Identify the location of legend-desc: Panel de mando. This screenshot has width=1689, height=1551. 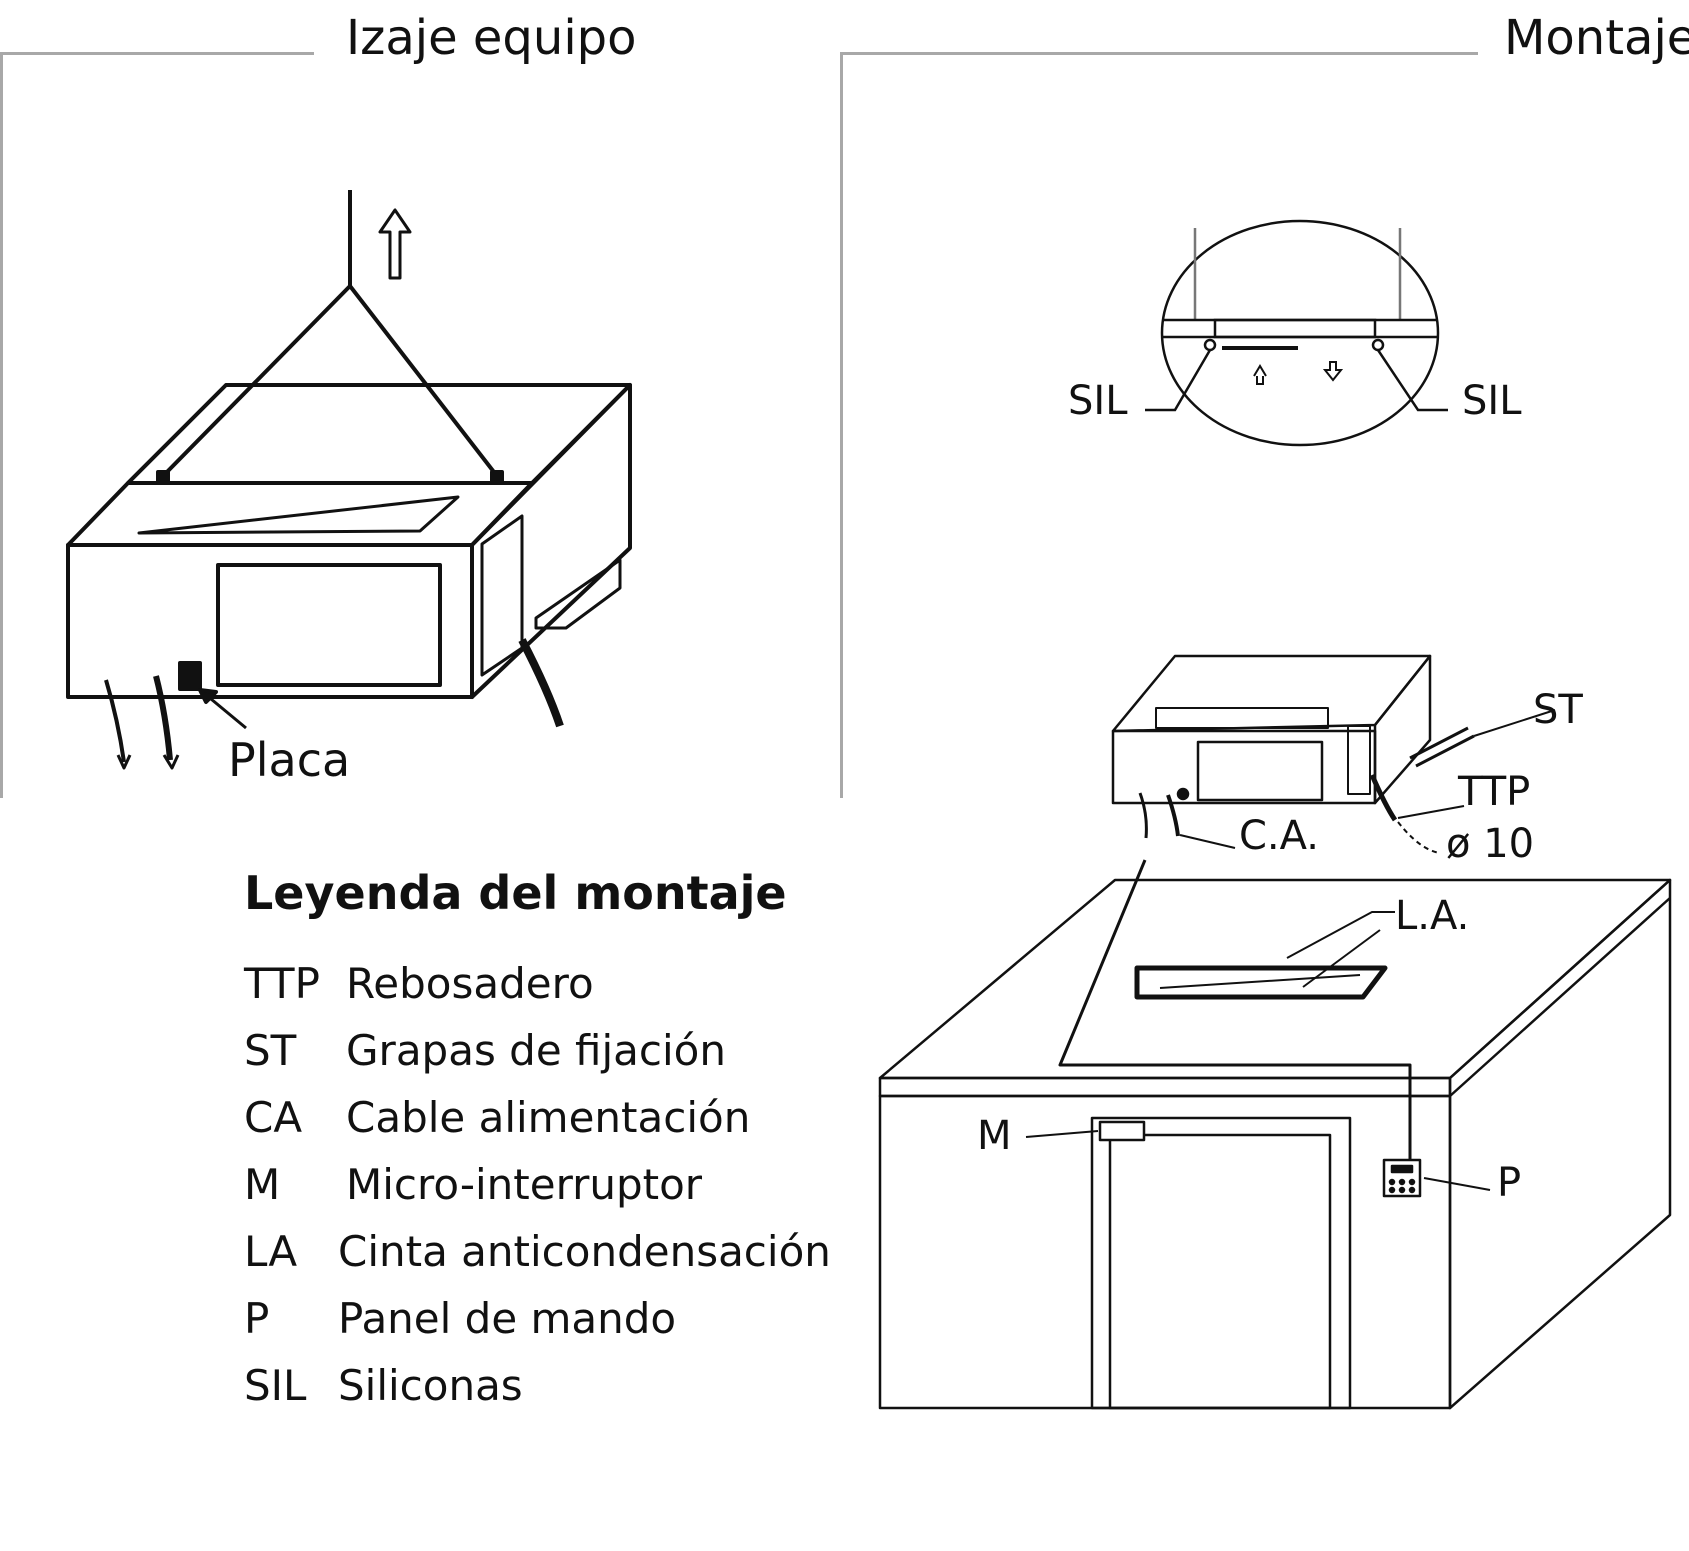
(507, 1318).